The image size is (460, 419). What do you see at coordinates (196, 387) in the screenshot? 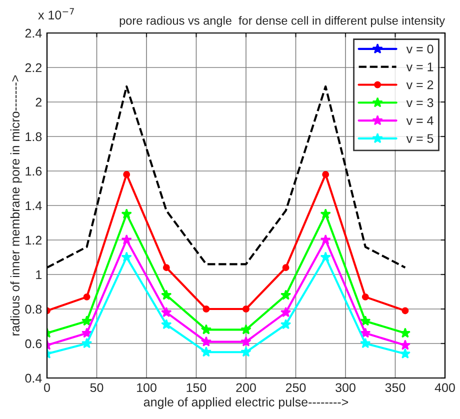
I see `x-tick-label: 150` at bounding box center [196, 387].